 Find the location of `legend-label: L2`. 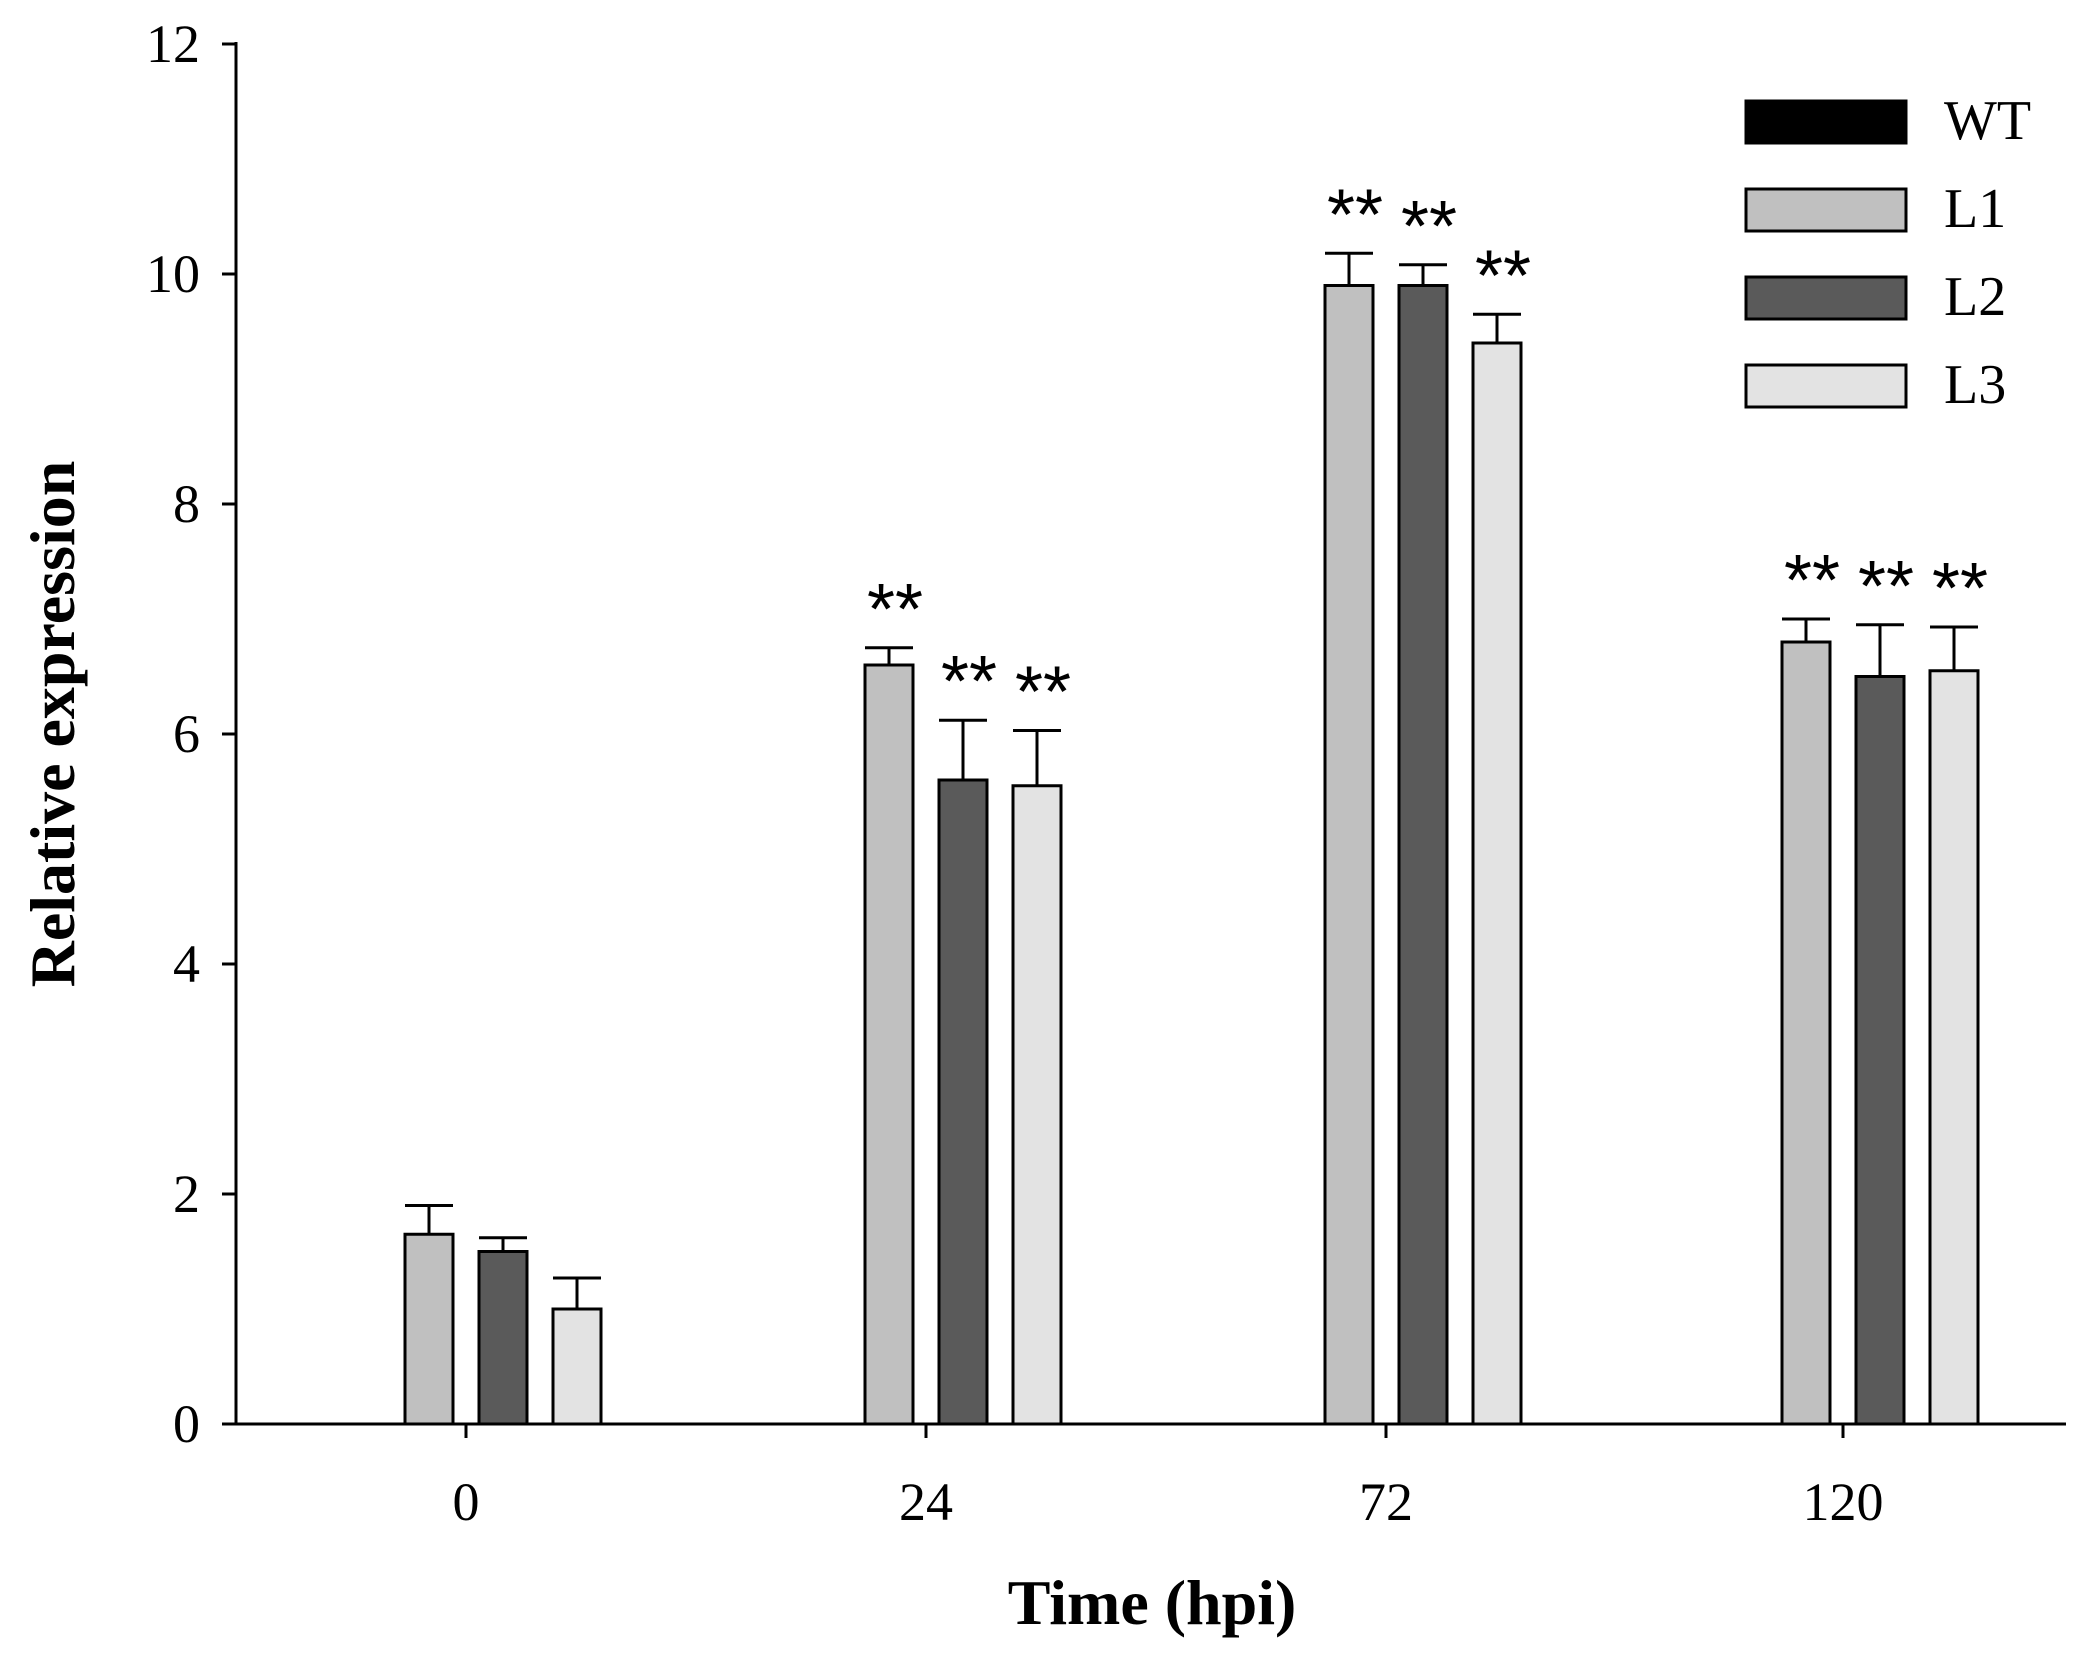

legend-label: L2 is located at coordinates (1975, 297).